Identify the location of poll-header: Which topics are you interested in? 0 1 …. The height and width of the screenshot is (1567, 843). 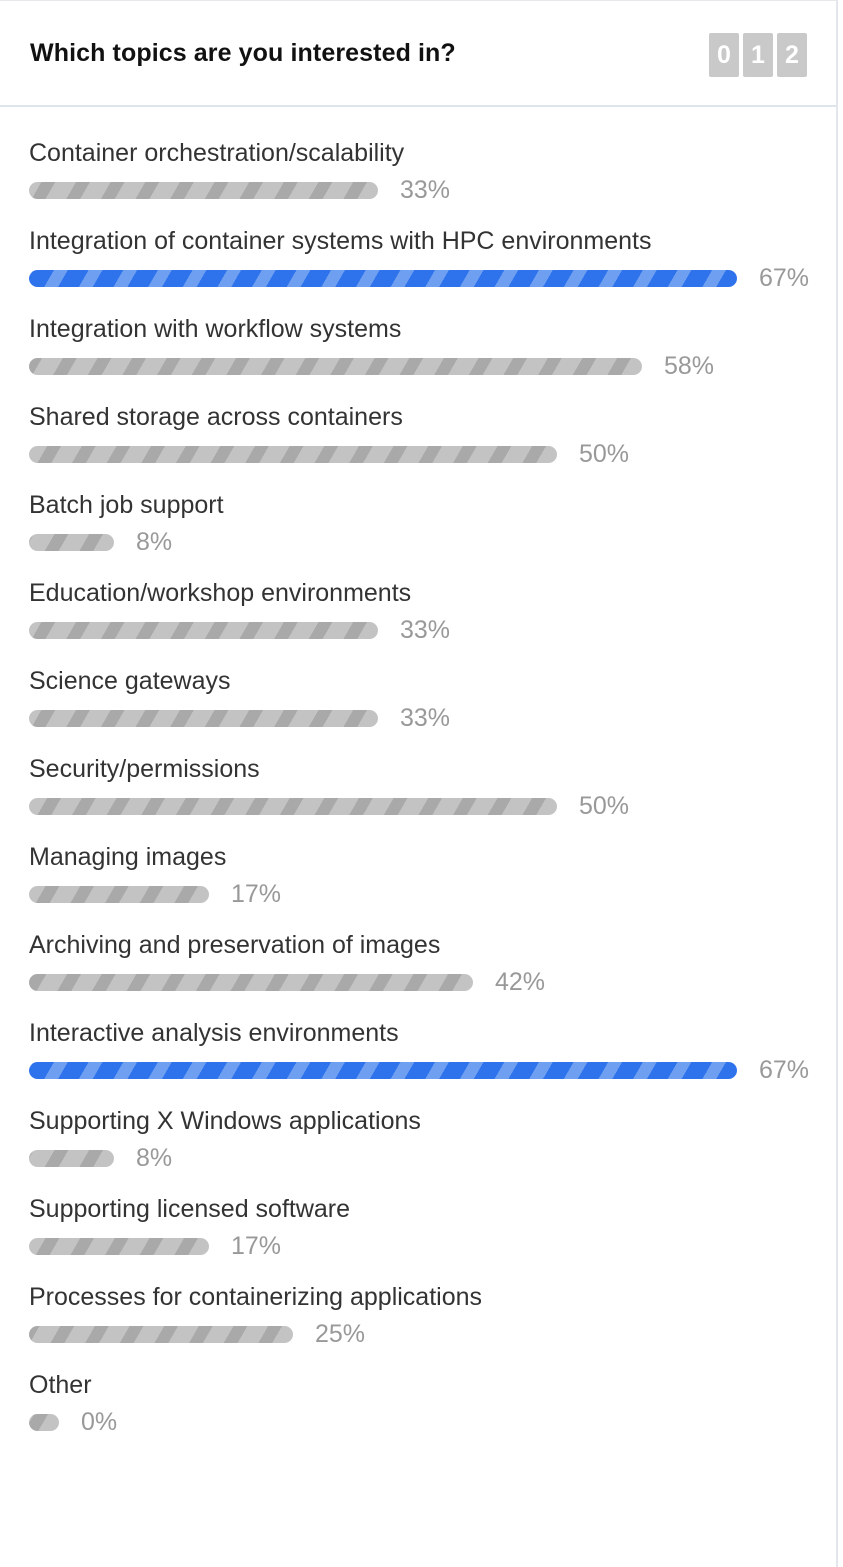
(418, 54).